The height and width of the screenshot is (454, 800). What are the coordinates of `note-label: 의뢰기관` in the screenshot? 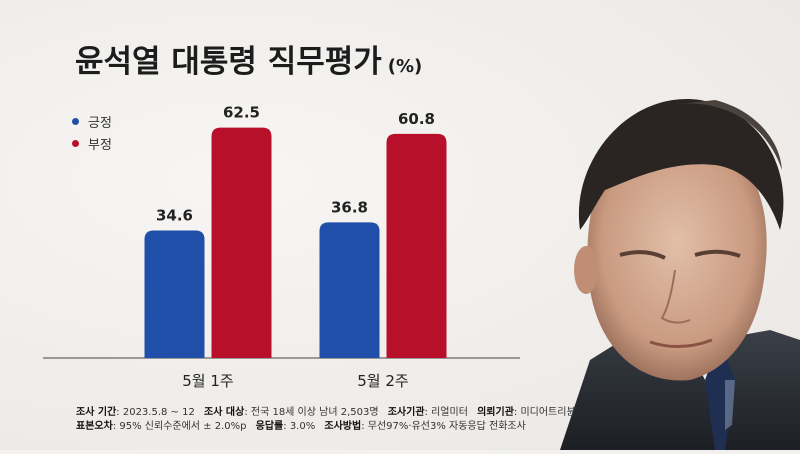 It's located at (495, 412).